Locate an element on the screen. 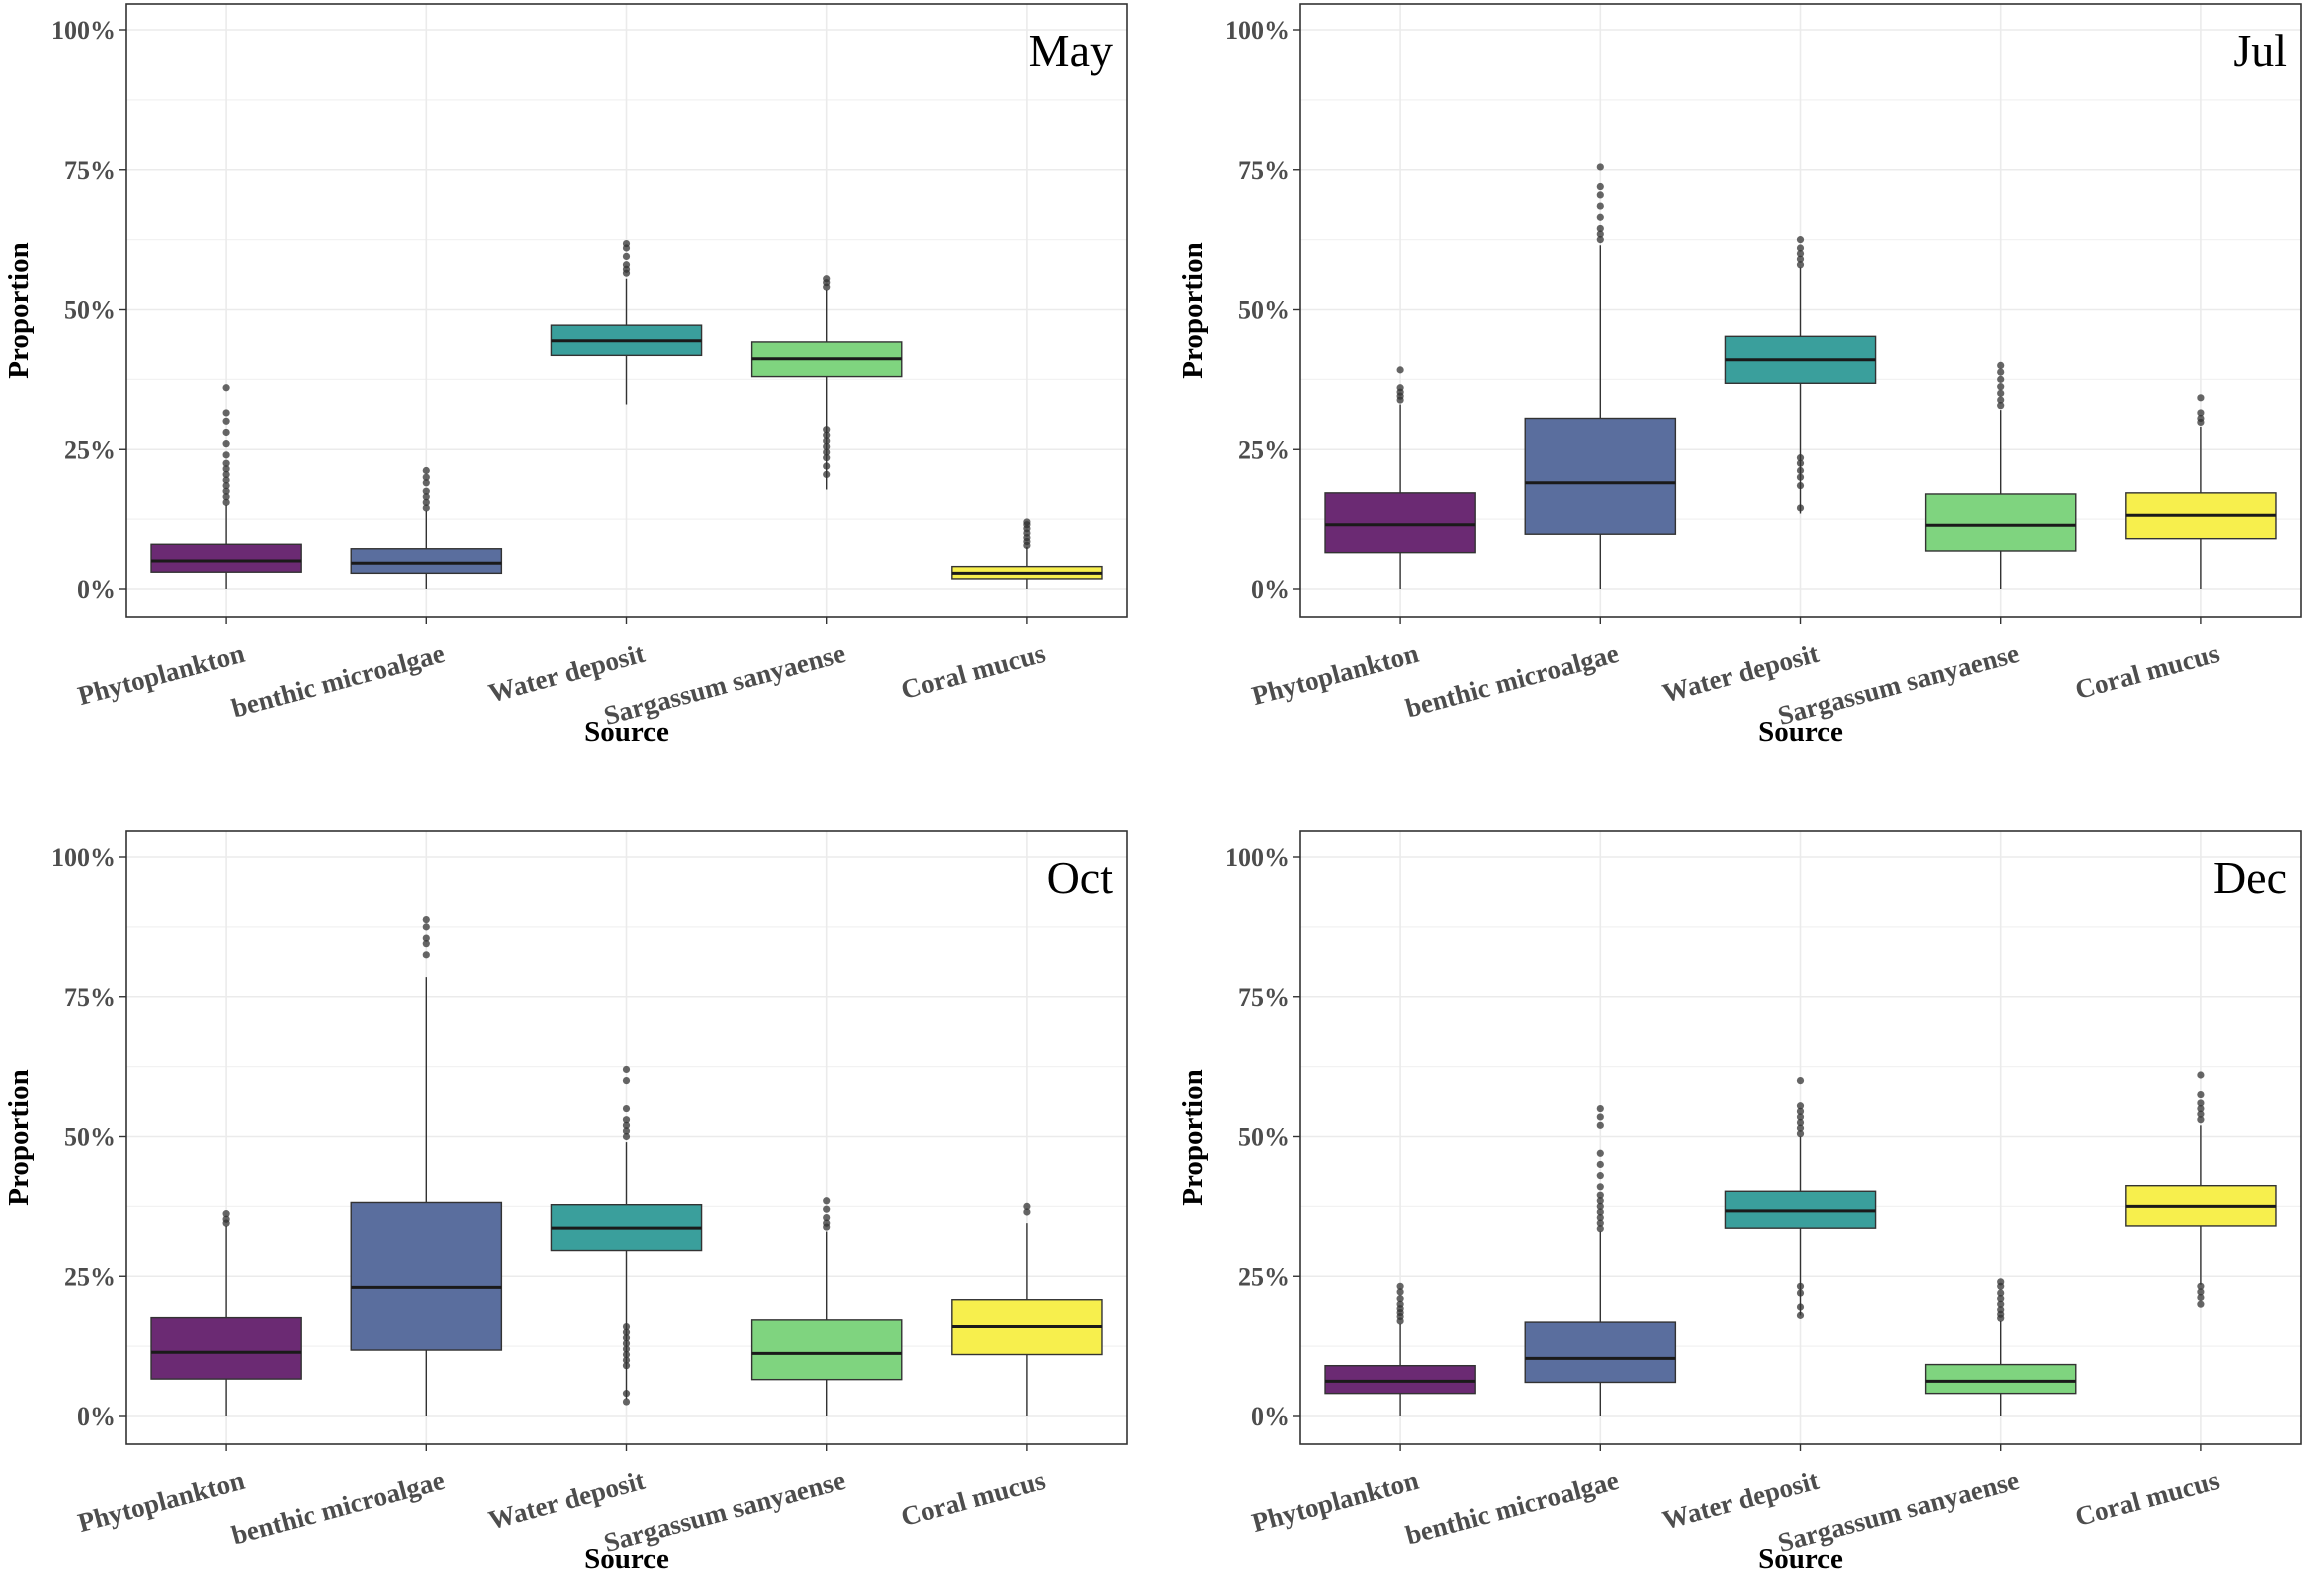 Image resolution: width=2303 pixels, height=1587 pixels. y-tick-label: 0% is located at coordinates (1270, 589).